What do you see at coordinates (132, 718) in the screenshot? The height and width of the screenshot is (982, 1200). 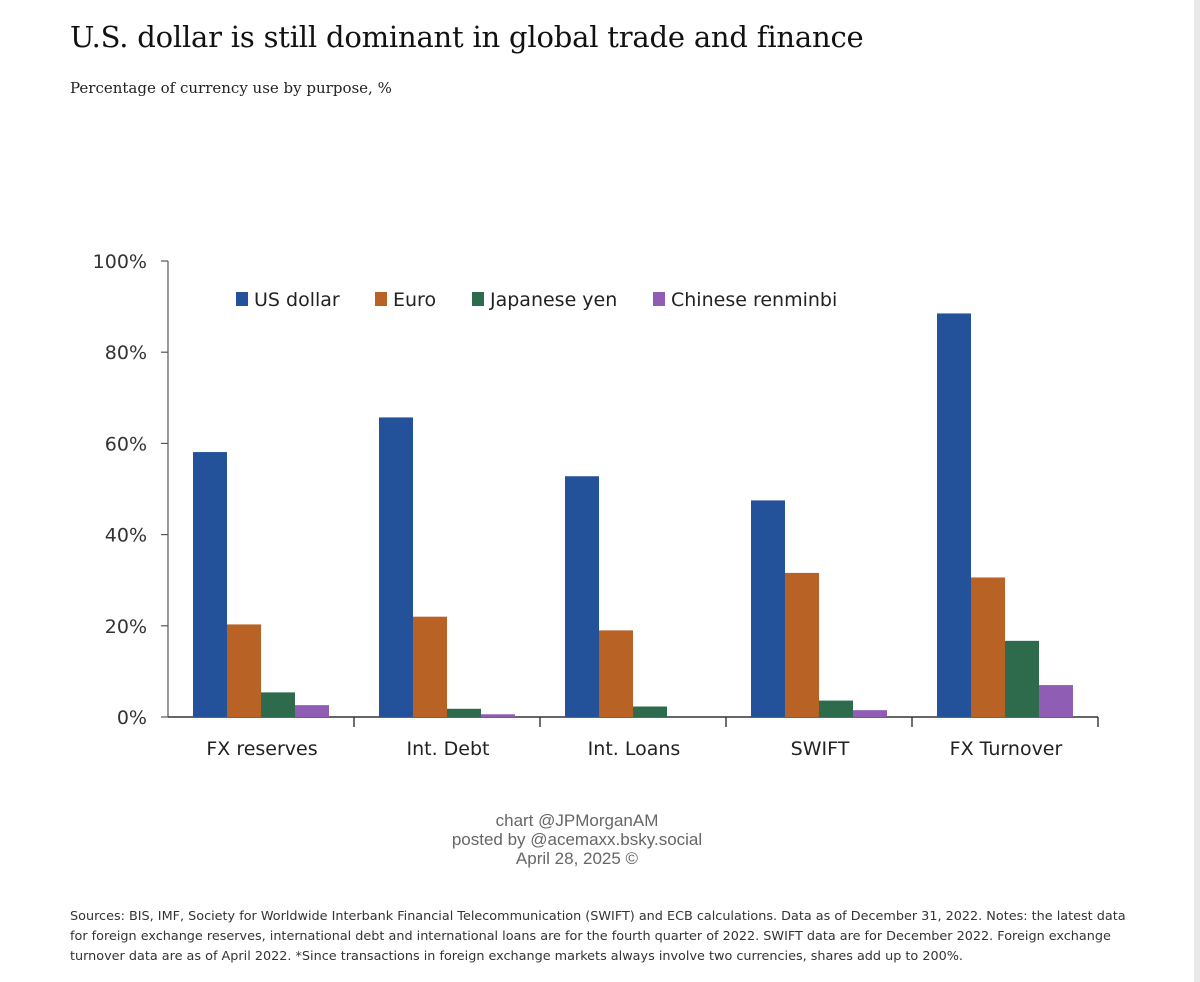 I see `y-tick-label: 0%` at bounding box center [132, 718].